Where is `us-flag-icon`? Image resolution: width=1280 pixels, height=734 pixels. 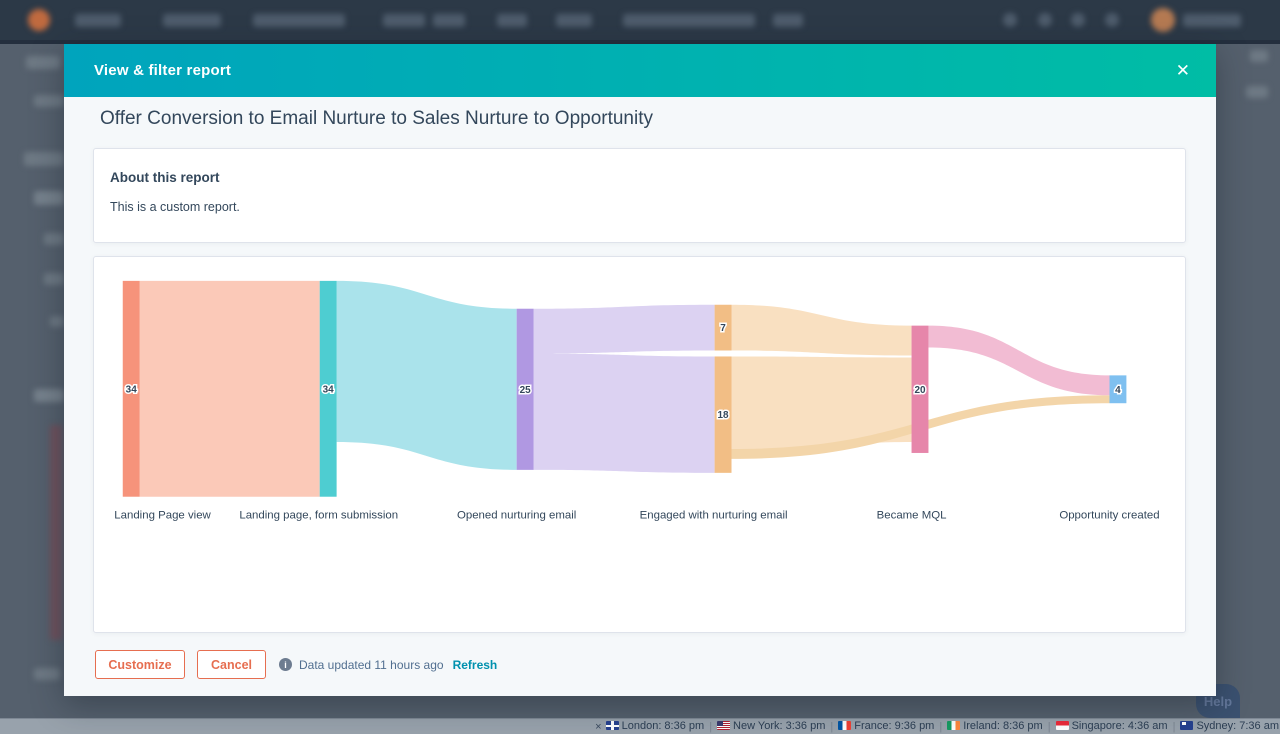
us-flag-icon is located at coordinates (724, 726).